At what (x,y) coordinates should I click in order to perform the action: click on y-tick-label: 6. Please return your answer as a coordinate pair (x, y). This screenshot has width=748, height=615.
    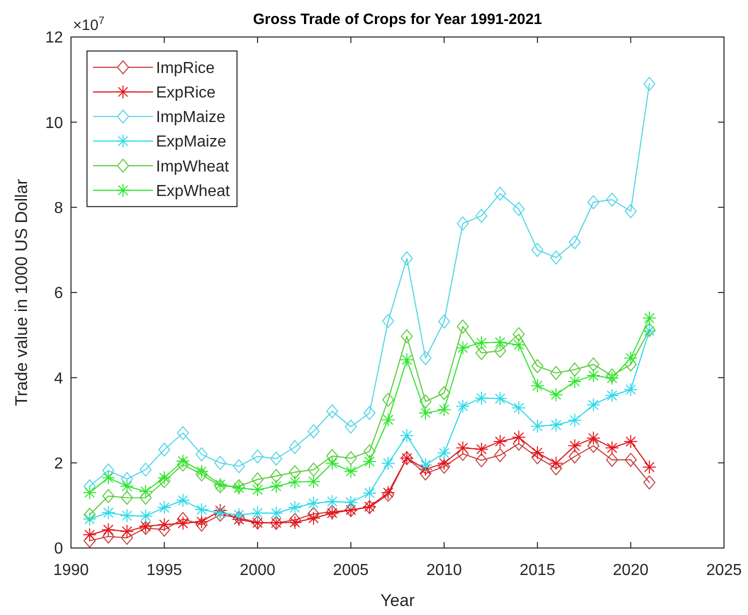
    Looking at the image, I should click on (59, 293).